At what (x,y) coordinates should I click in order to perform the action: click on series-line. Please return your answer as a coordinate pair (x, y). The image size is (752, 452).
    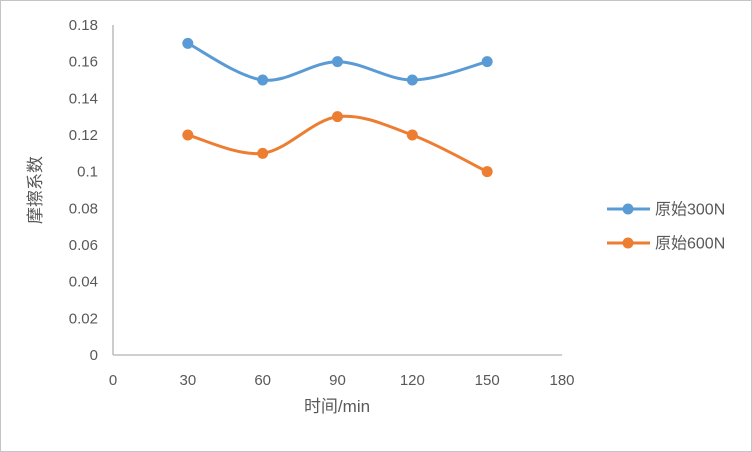
    Looking at the image, I should click on (337, 144).